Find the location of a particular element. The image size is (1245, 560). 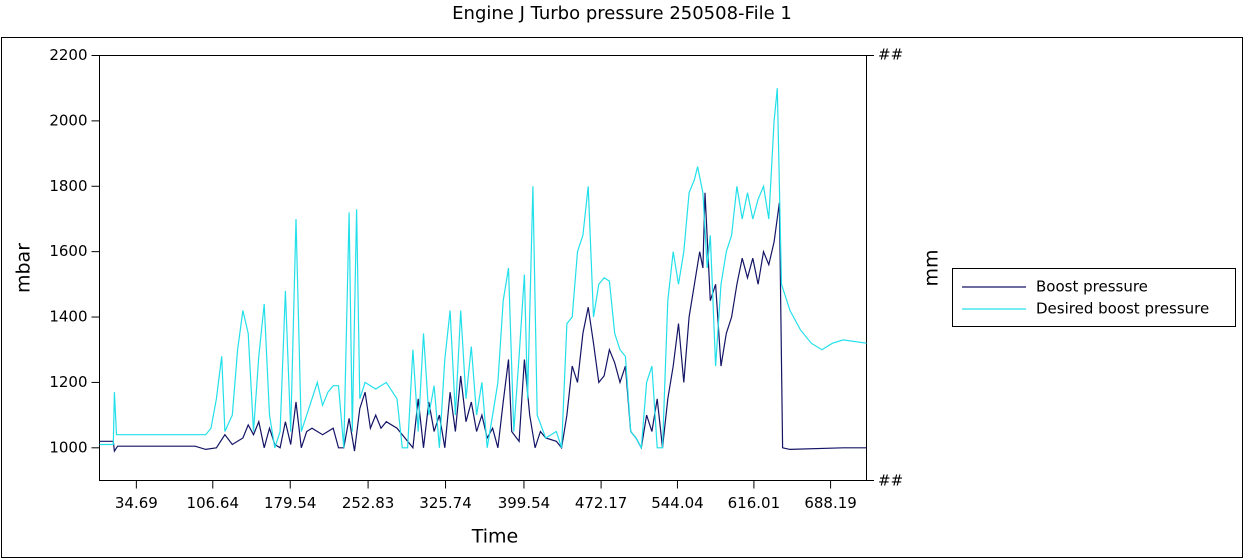

y-tick-label: 1800 is located at coordinates (68, 186).